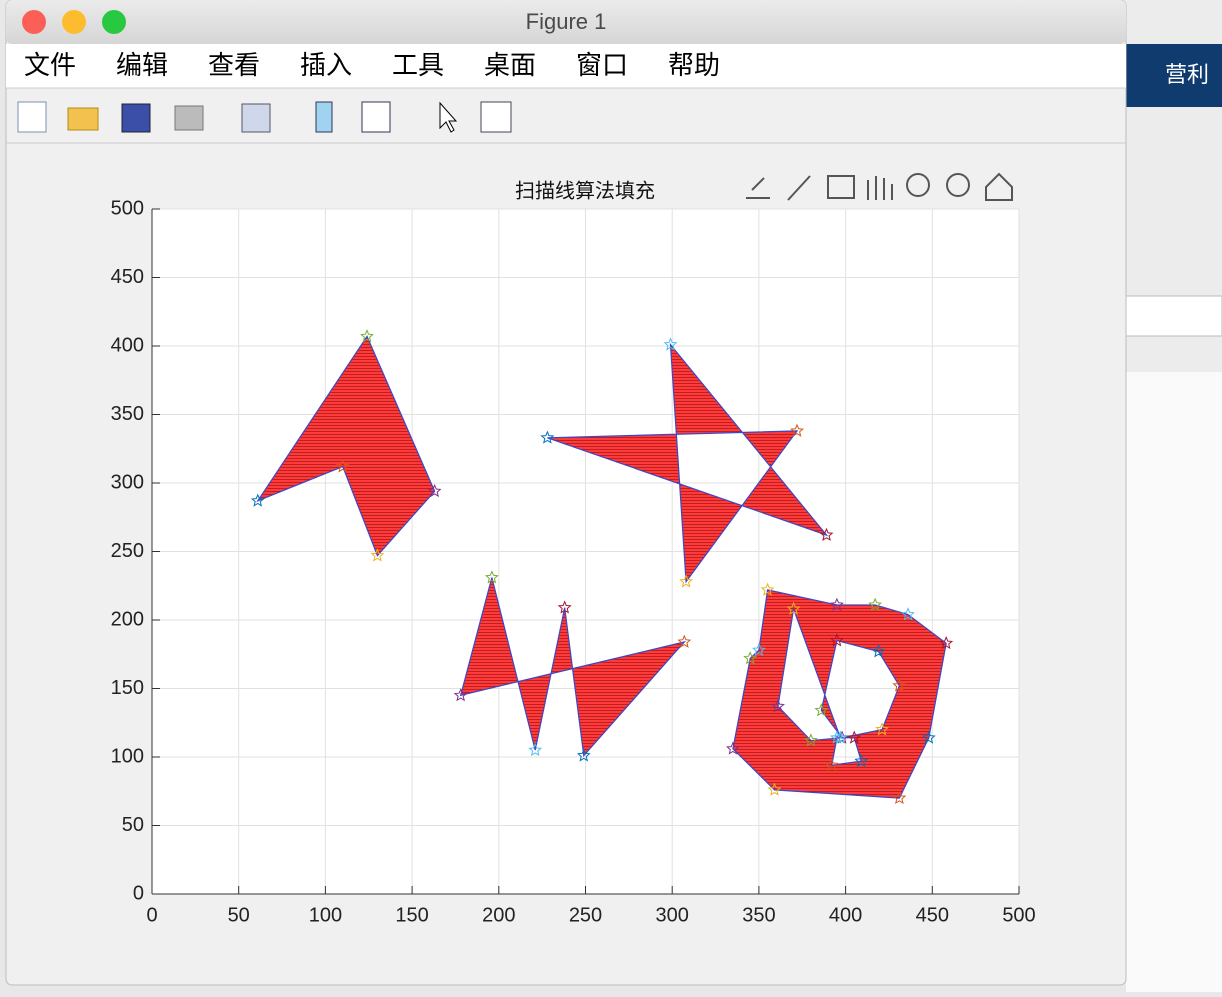 This screenshot has width=1222, height=997. I want to click on bg-bar, so click(1174, 75).